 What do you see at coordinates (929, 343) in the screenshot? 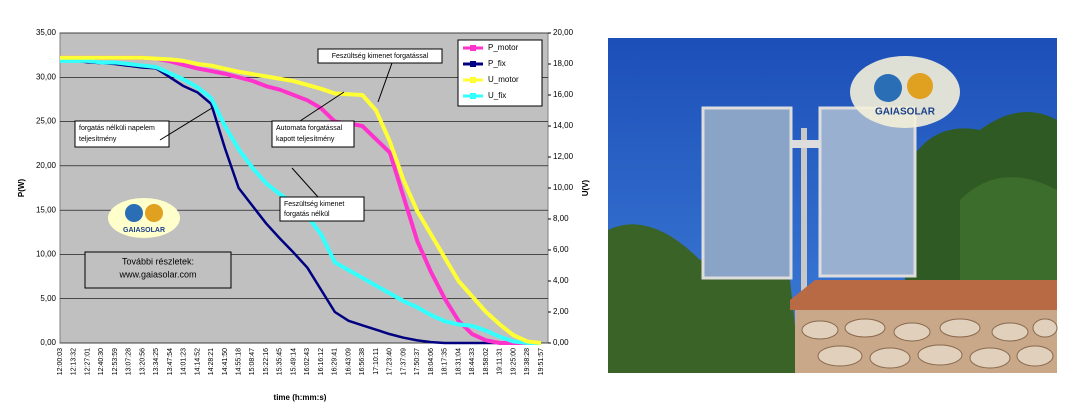
I see `stones` at bounding box center [929, 343].